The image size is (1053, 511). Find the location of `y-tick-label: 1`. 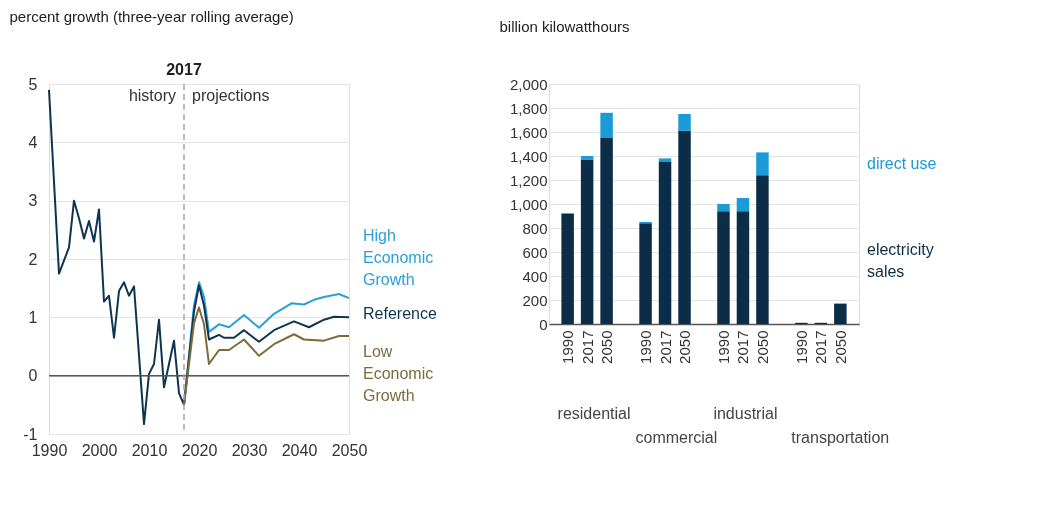

y-tick-label: 1 is located at coordinates (33, 317).